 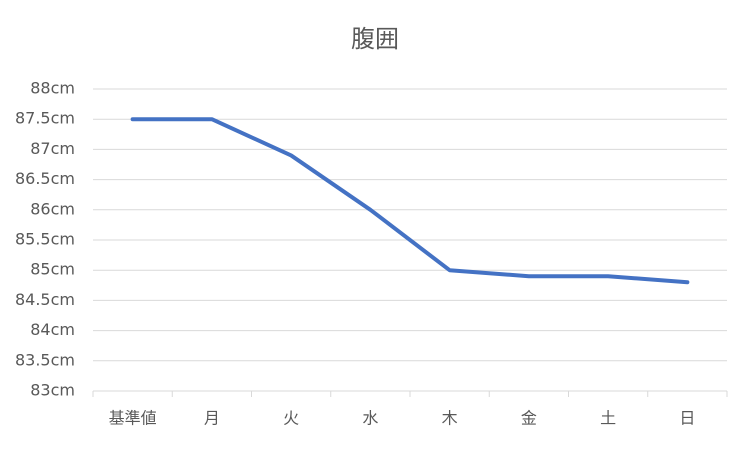 What do you see at coordinates (52, 329) in the screenshot?
I see `y-tick-label: 84cm` at bounding box center [52, 329].